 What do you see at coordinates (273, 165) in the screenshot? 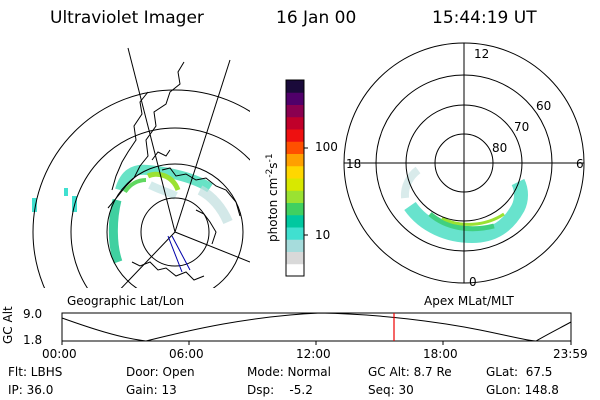
I see `colorbar-unit-s: s` at bounding box center [273, 165].